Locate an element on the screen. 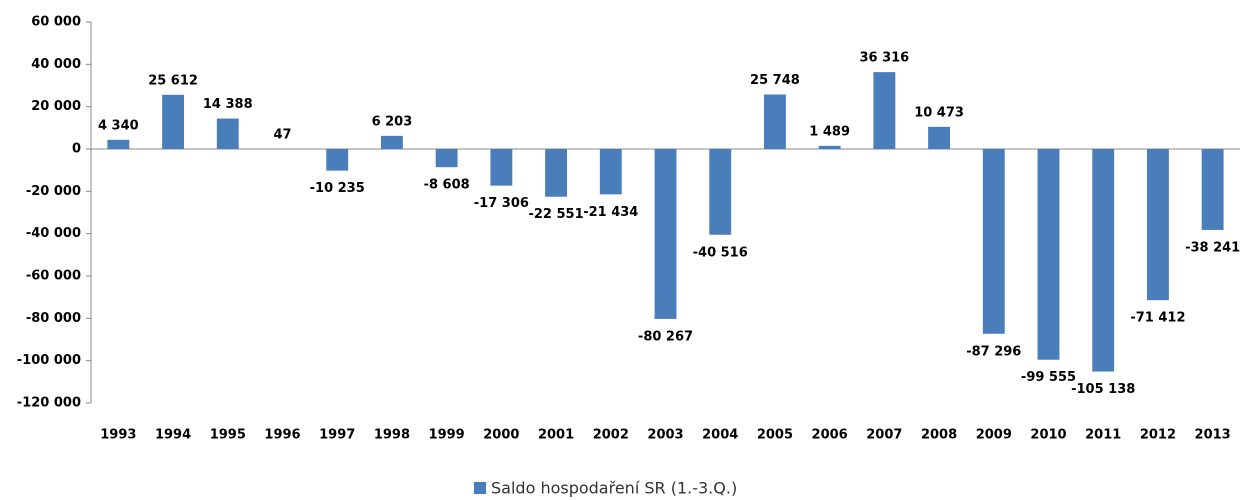  x-tick-label: 2013 is located at coordinates (1213, 435).